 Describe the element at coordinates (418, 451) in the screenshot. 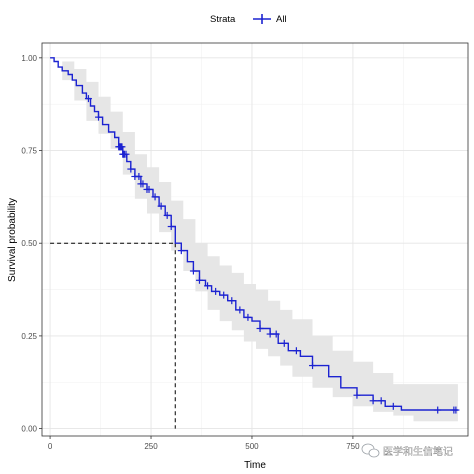

I see `watermark-text: 医学和生信笔记` at that location.